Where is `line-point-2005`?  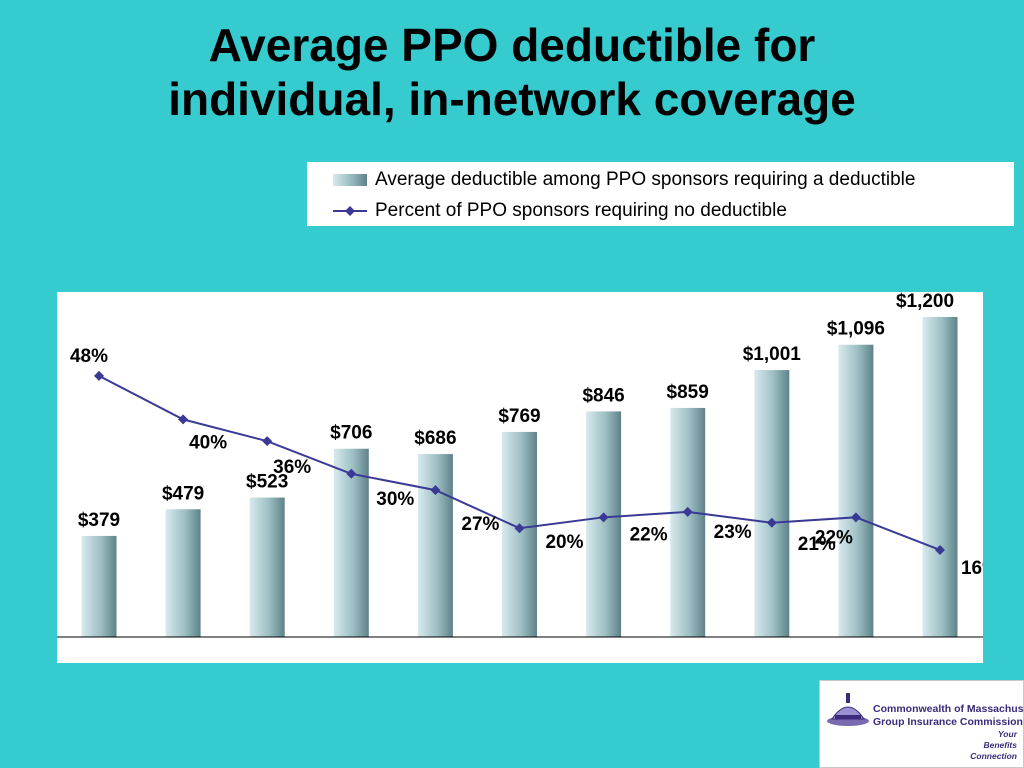 line-point-2005 is located at coordinates (519, 528).